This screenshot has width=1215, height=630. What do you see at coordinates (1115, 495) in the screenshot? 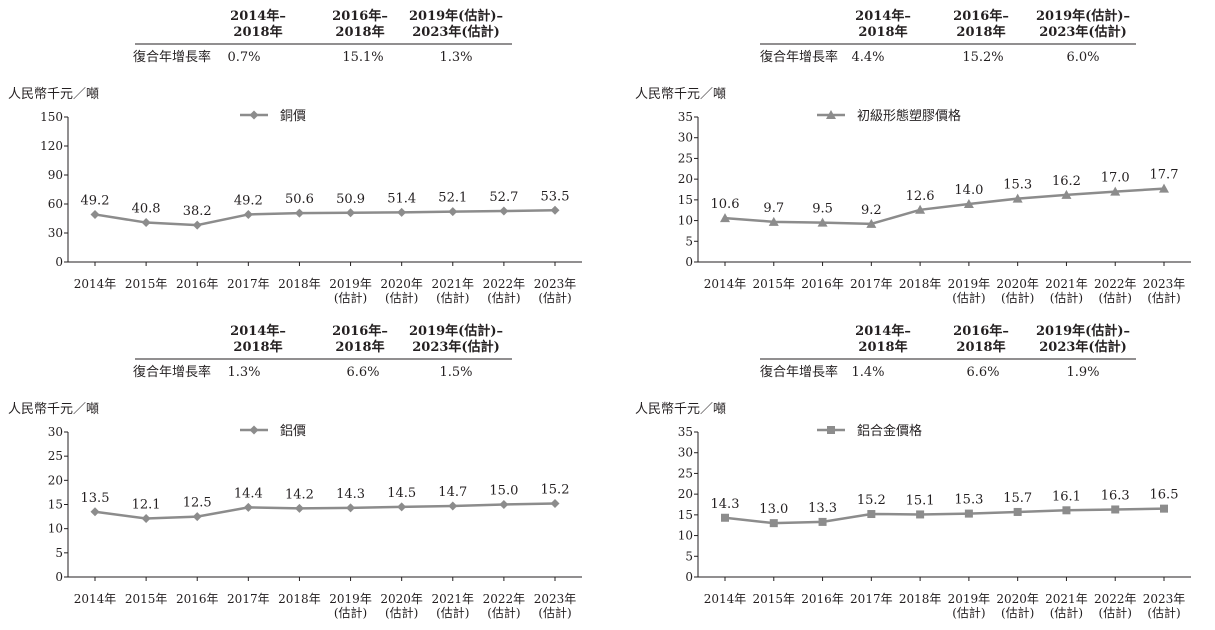
I see `data-label: 16.3` at bounding box center [1115, 495].